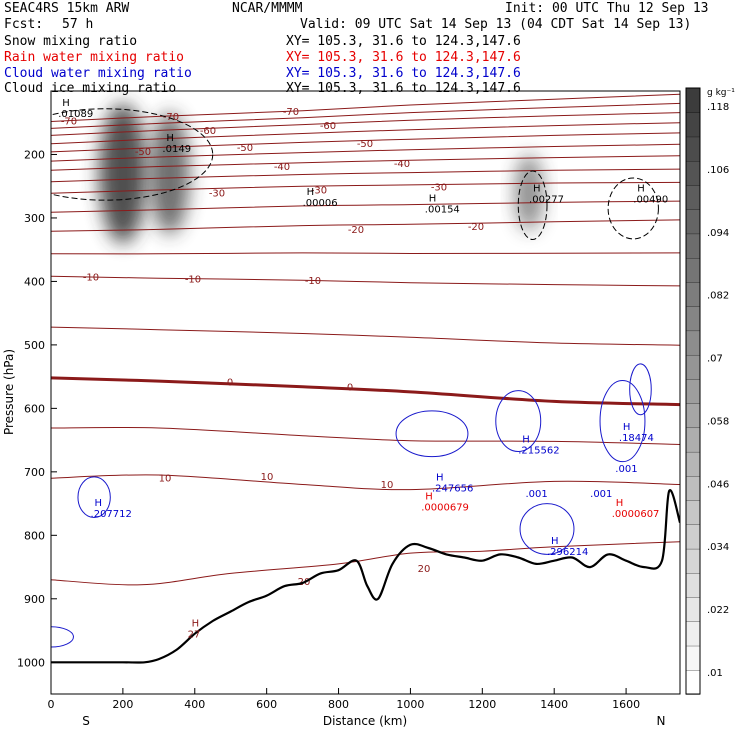 This screenshot has width=740, height=740. I want to click on high-value-label: .0149, so click(176, 149).